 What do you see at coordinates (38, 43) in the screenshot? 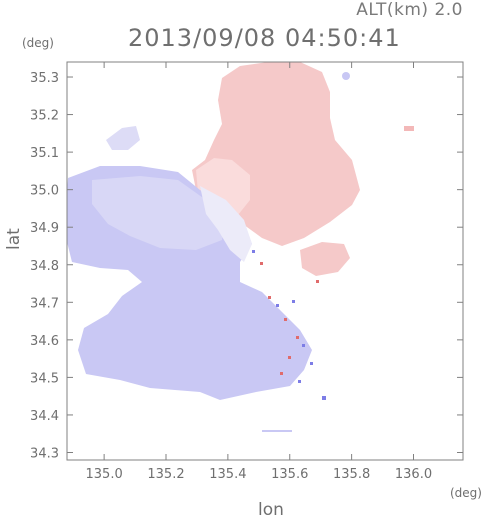
I see `y-axis-unit: (deg)` at bounding box center [38, 43].